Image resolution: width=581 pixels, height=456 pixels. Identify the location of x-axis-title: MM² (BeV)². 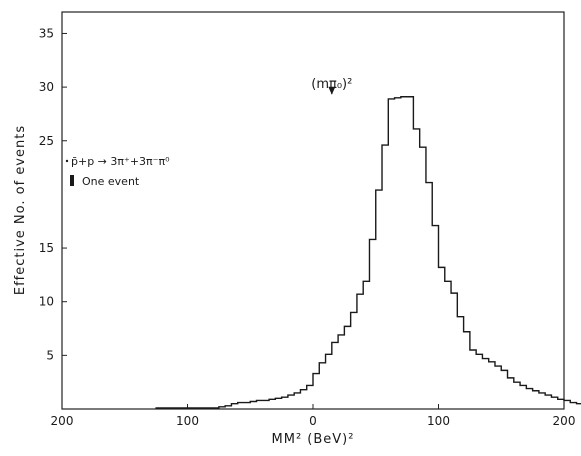
(313, 439).